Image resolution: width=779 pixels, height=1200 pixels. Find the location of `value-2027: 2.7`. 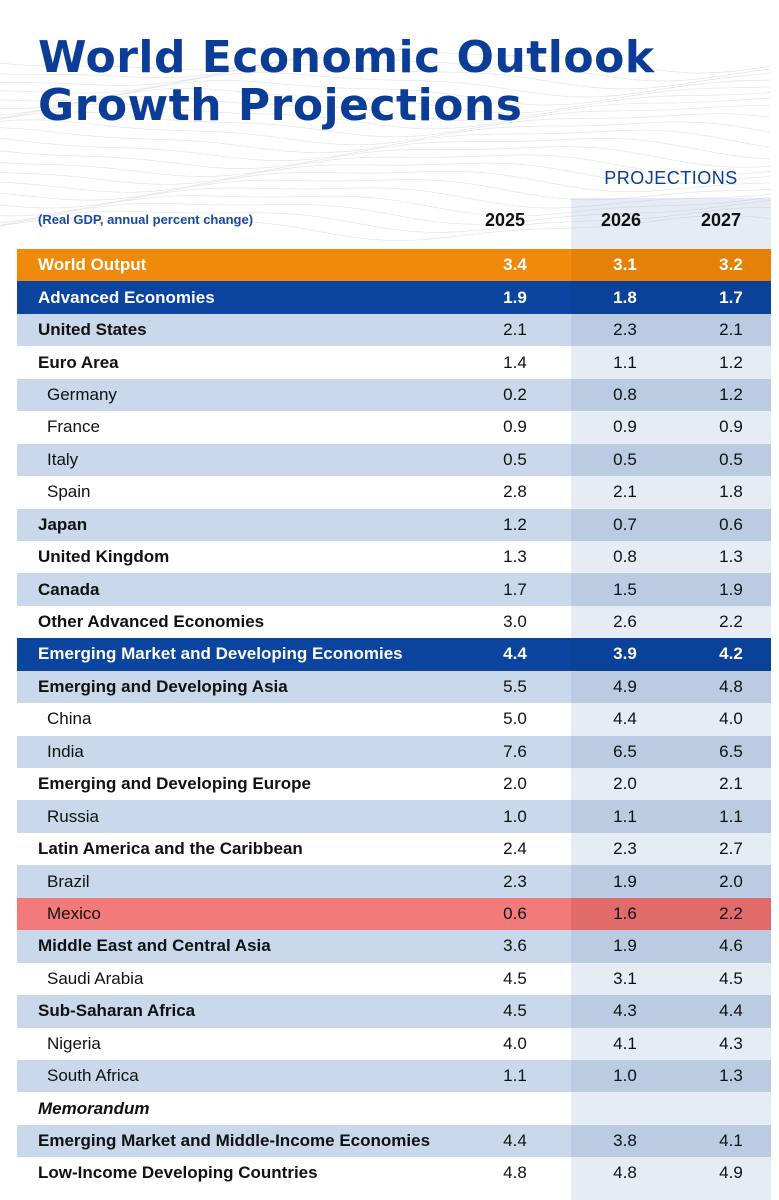

value-2027: 2.7 is located at coordinates (731, 849).